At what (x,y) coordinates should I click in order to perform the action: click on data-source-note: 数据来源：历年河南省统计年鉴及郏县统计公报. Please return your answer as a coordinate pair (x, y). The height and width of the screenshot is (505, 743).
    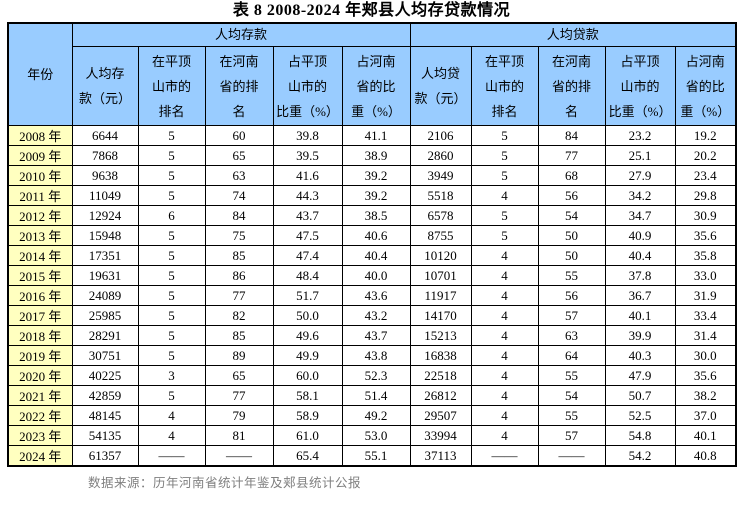
    Looking at the image, I should click on (225, 483).